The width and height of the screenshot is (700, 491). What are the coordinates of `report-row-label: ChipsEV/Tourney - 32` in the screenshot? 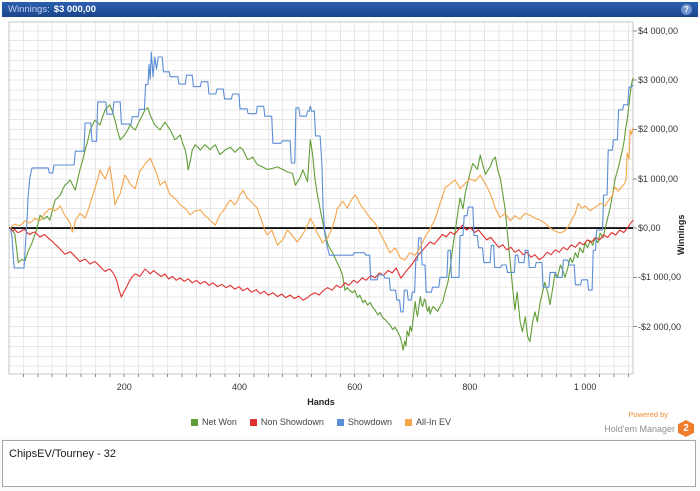 It's located at (62, 454).